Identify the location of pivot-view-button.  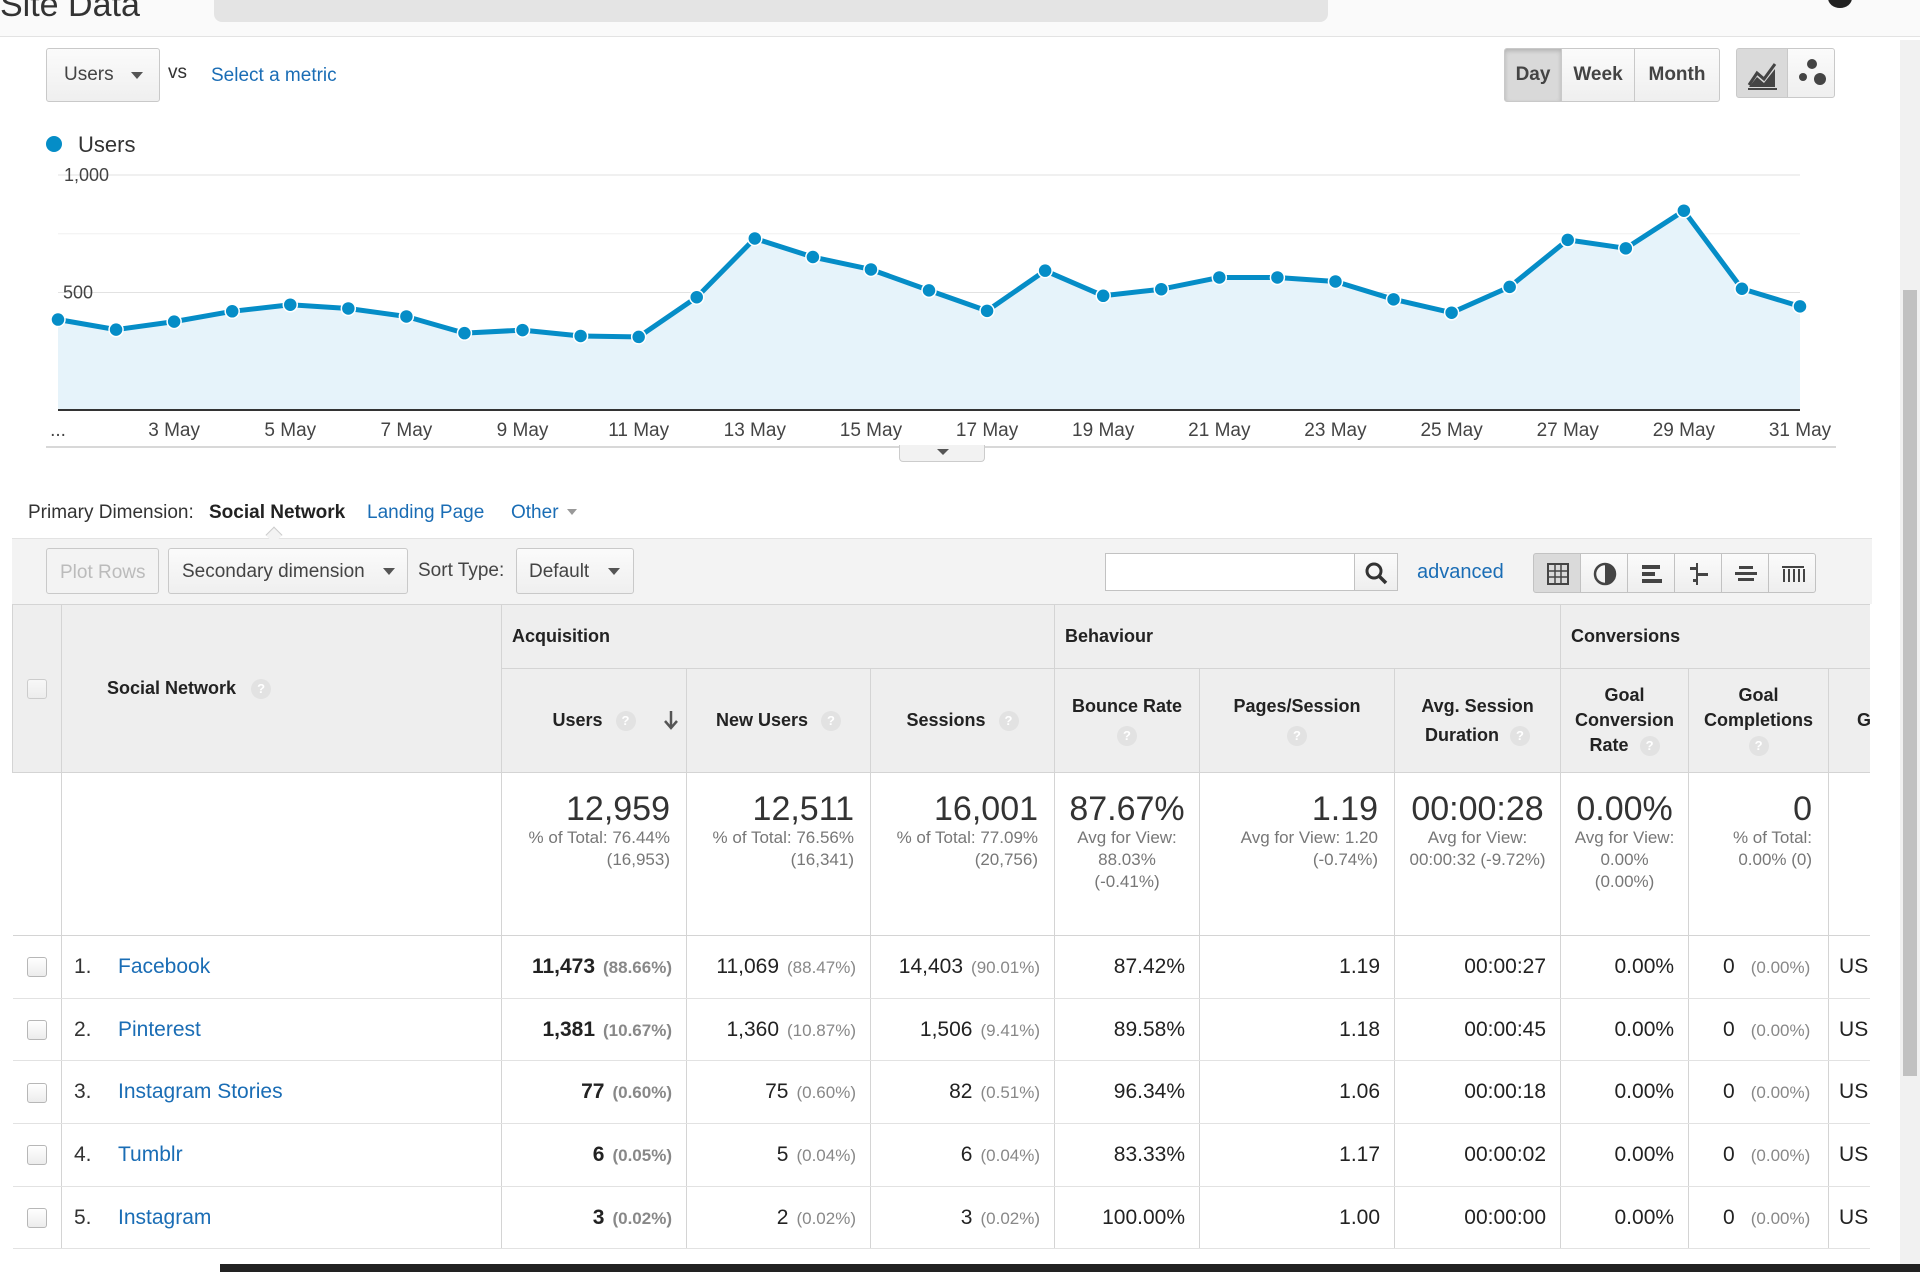
(1792, 573).